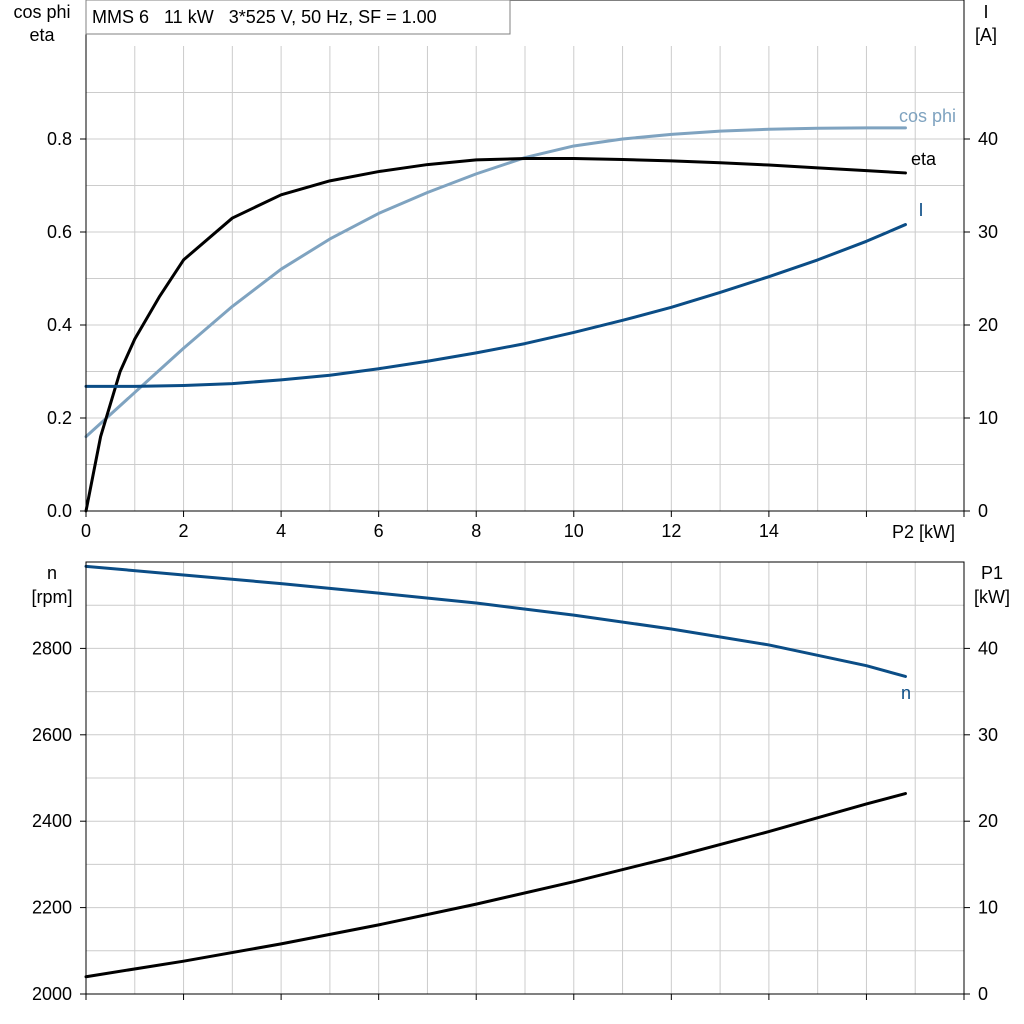 The width and height of the screenshot is (1024, 1024). I want to click on x-tick-label: 12, so click(671, 531).